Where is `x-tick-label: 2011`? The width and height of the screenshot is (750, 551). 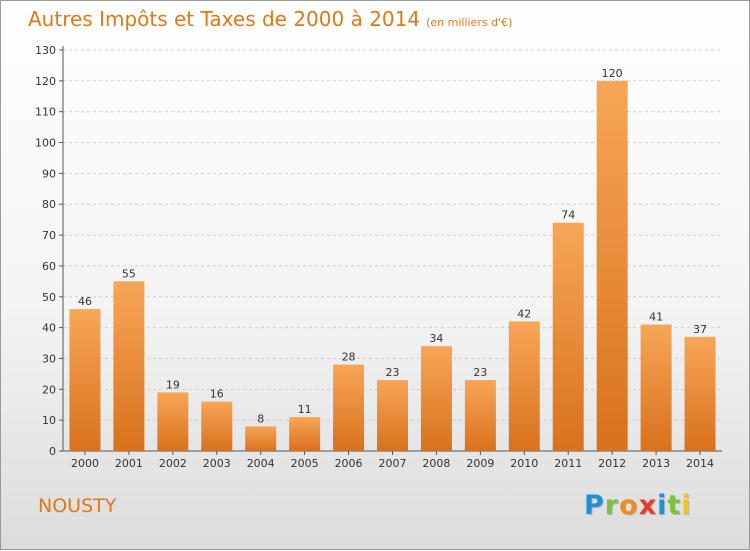 x-tick-label: 2011 is located at coordinates (568, 463).